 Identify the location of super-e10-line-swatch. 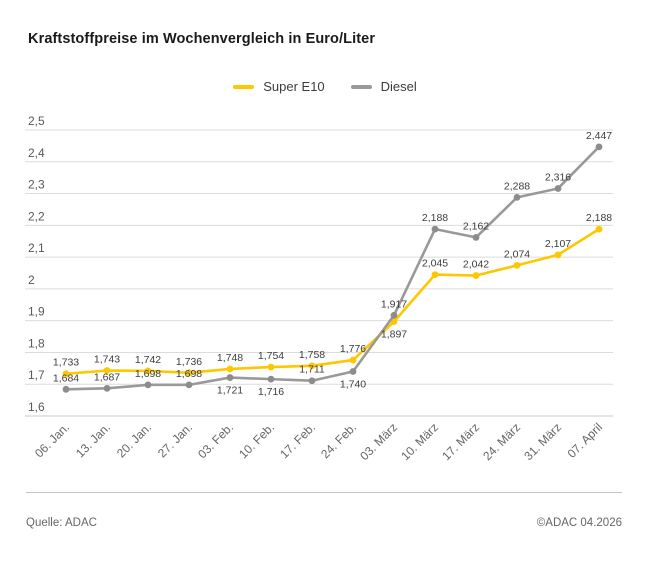
(244, 86).